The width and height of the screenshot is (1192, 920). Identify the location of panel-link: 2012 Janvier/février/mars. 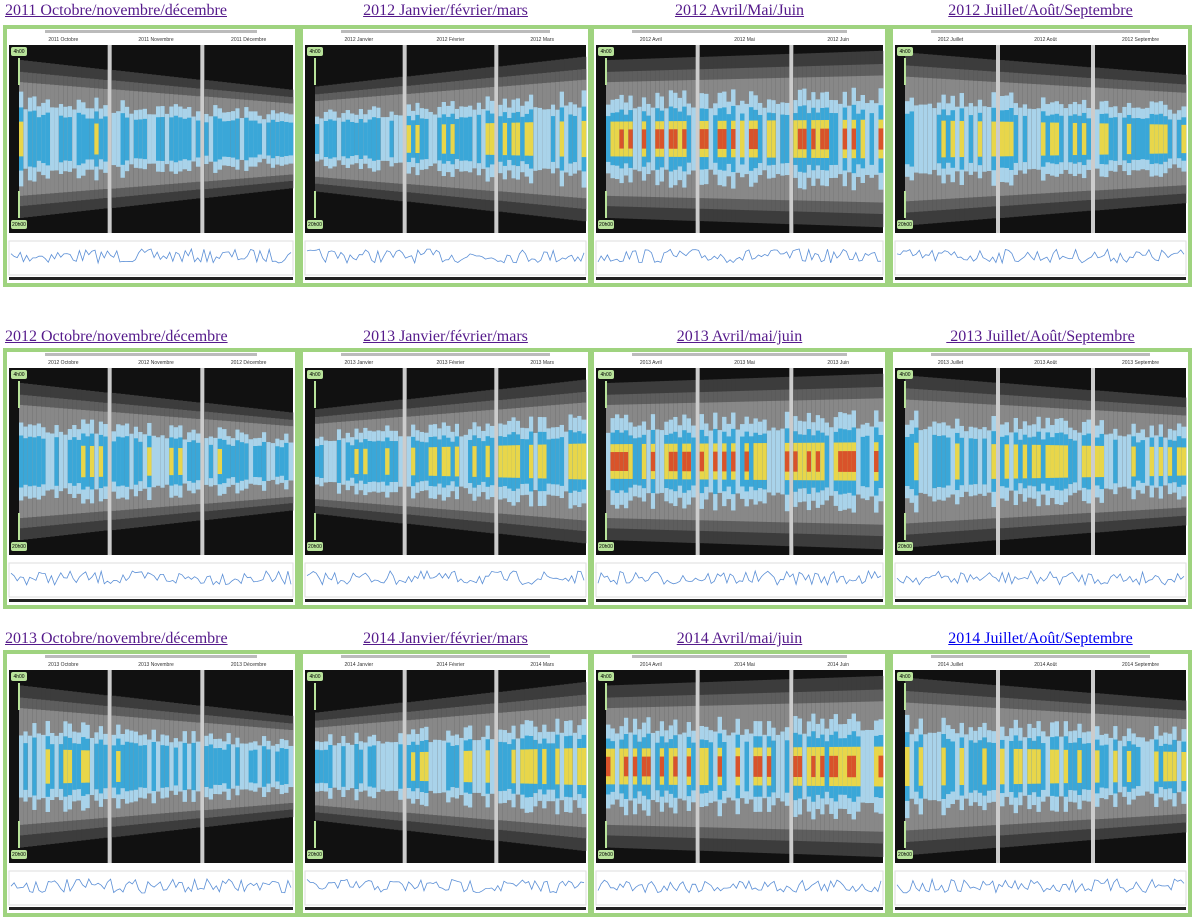
(445, 10).